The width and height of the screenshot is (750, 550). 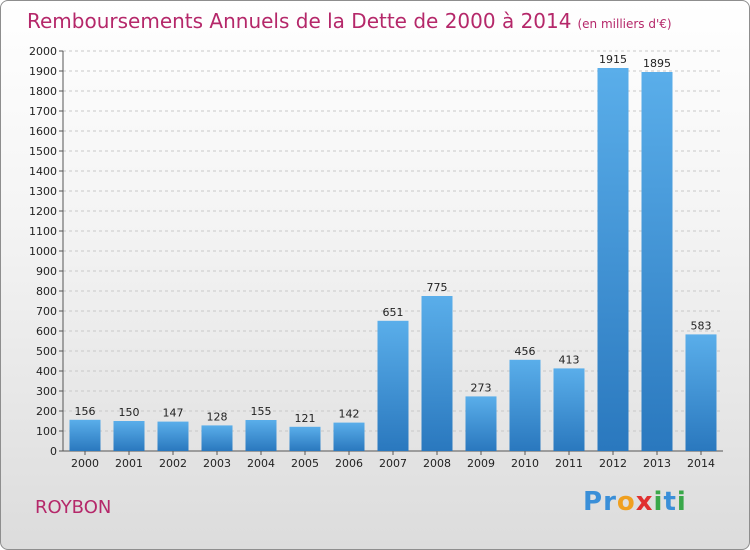 I want to click on y-tick-label: 100, so click(x=46, y=431).